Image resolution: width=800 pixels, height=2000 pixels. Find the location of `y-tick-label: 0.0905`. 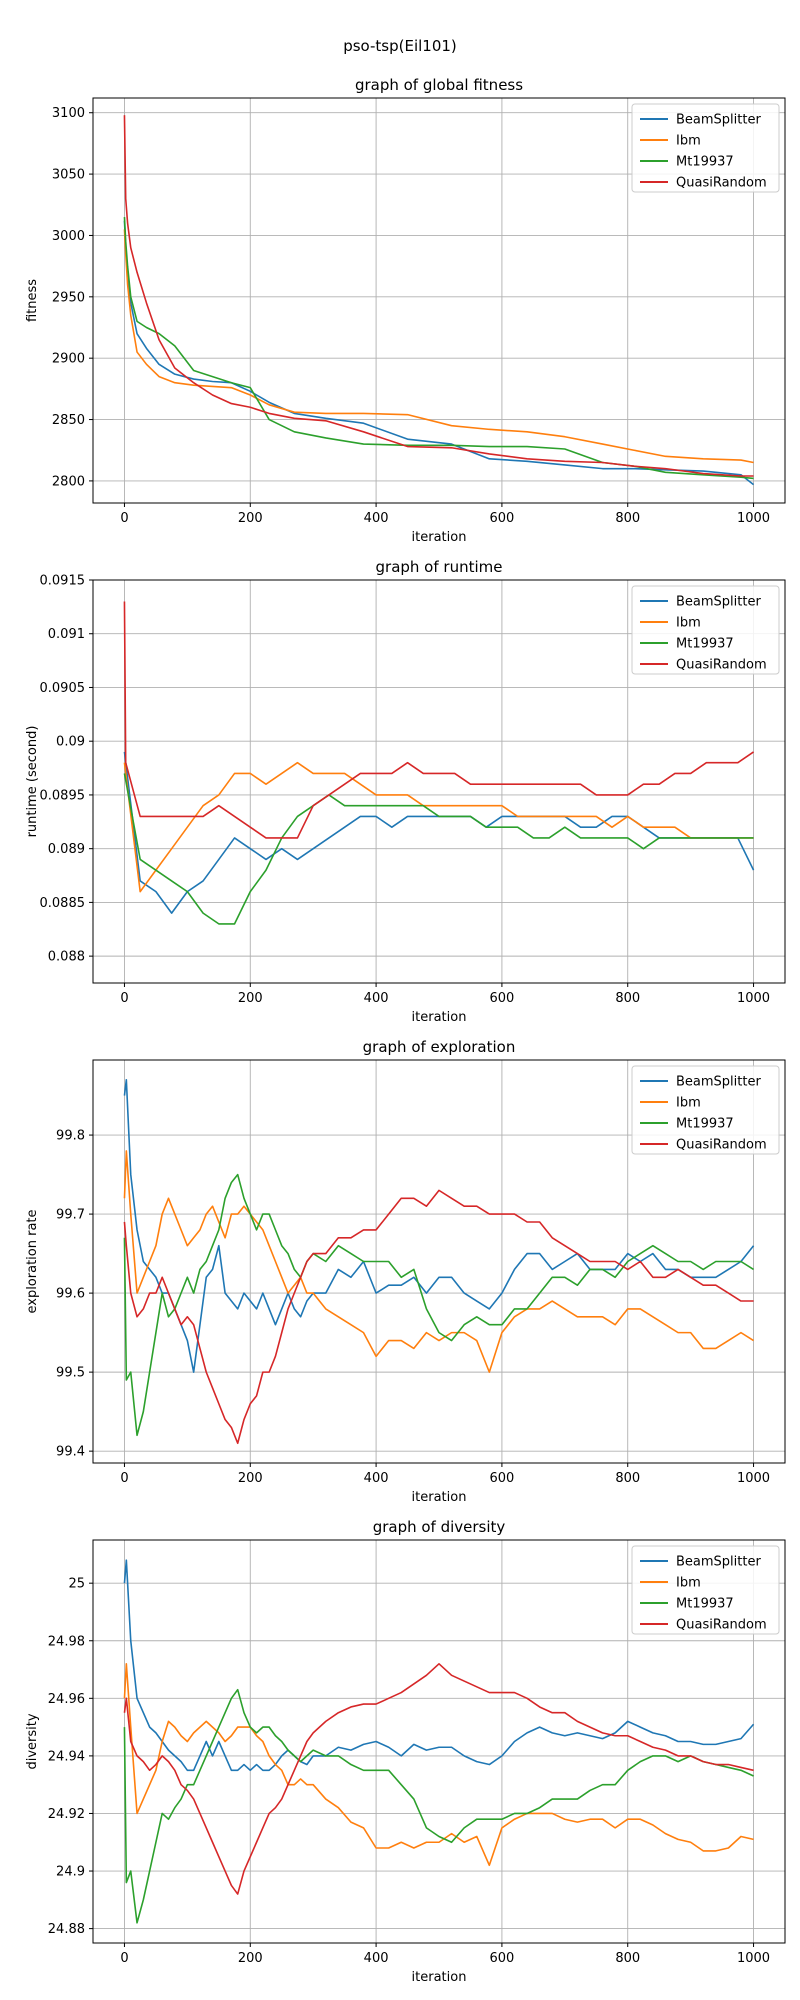

y-tick-label: 0.0905 is located at coordinates (63, 688).